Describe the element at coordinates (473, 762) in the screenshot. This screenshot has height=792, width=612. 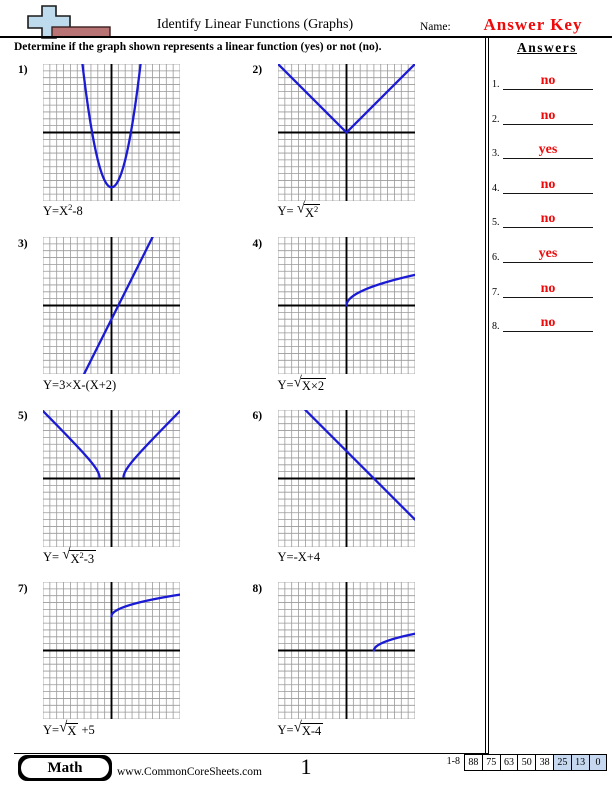
I see `score-cell: 88` at that location.